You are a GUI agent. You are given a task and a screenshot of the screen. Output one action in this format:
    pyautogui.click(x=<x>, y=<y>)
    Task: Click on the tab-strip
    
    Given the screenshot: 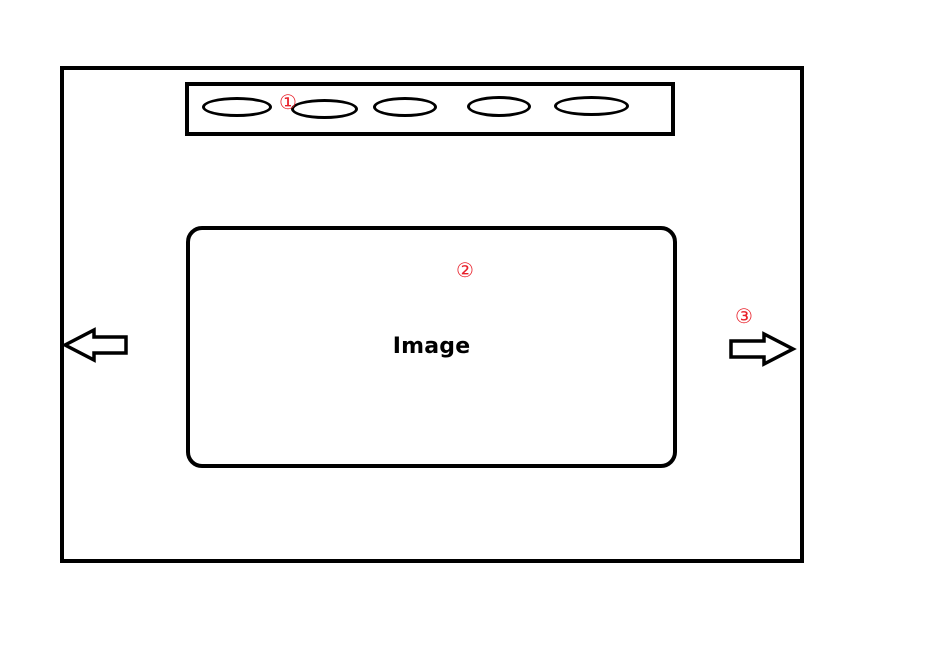 What is the action you would take?
    pyautogui.click(x=430, y=109)
    